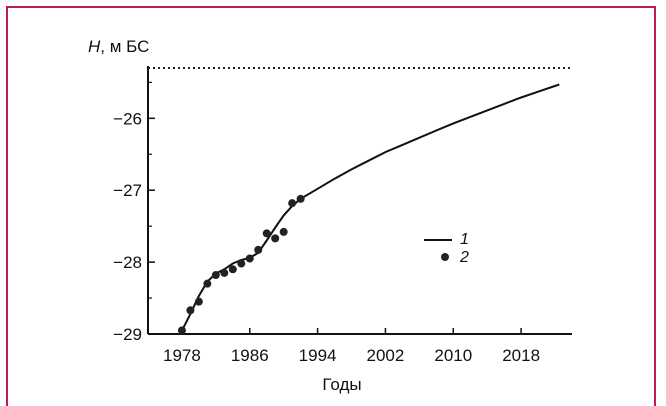 This screenshot has height=406, width=666. Describe the element at coordinates (445, 257) in the screenshot. I see `legend-point-swatch` at that location.